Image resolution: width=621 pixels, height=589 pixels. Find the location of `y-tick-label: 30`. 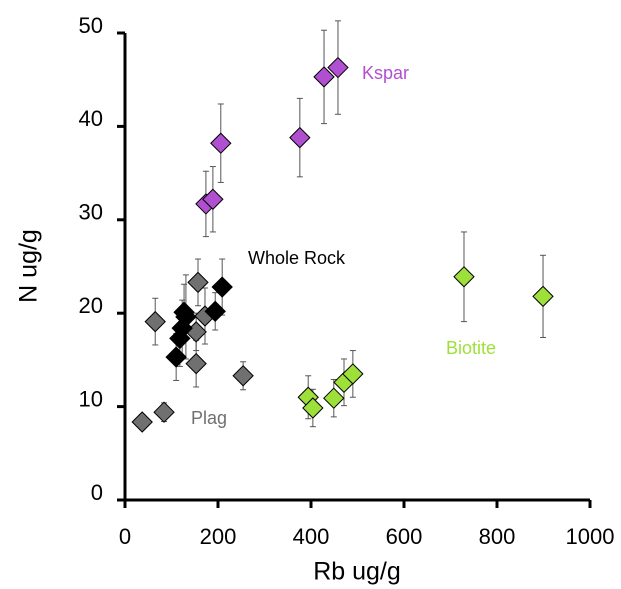

y-tick-label: 30 is located at coordinates (91, 212).